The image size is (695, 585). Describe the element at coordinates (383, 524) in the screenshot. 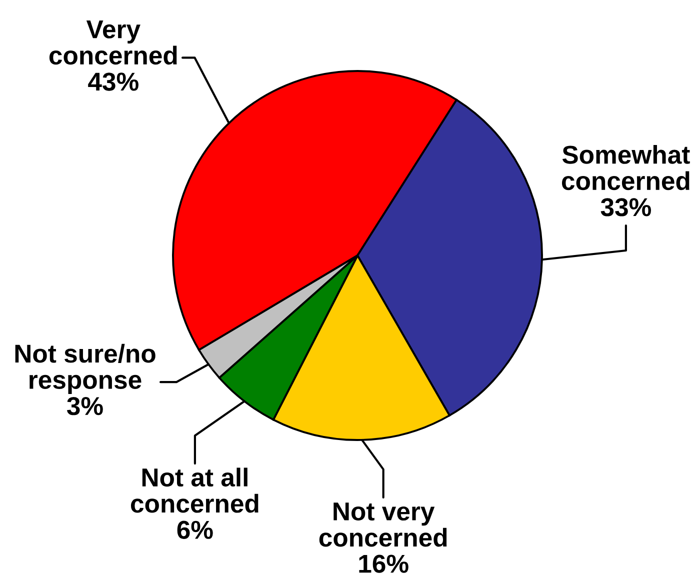

I see `slice-label: Not very concerned` at that location.